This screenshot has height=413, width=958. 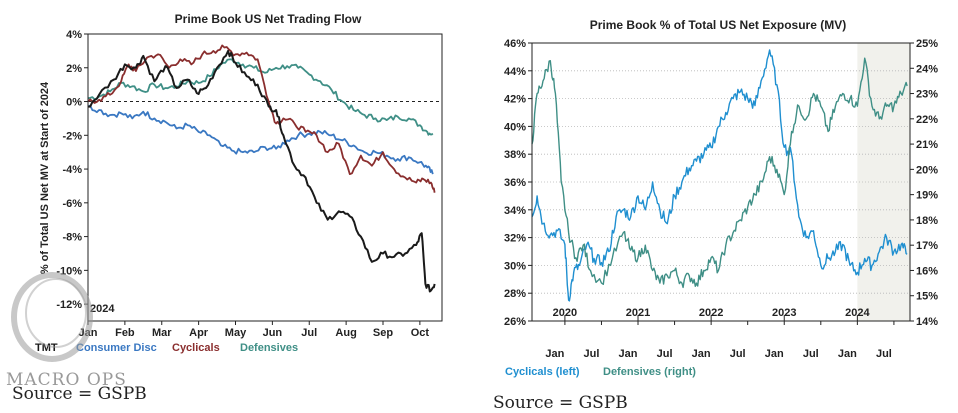 What do you see at coordinates (927, 246) in the screenshot?
I see `right-right-y-tick-label: 17%` at bounding box center [927, 246].